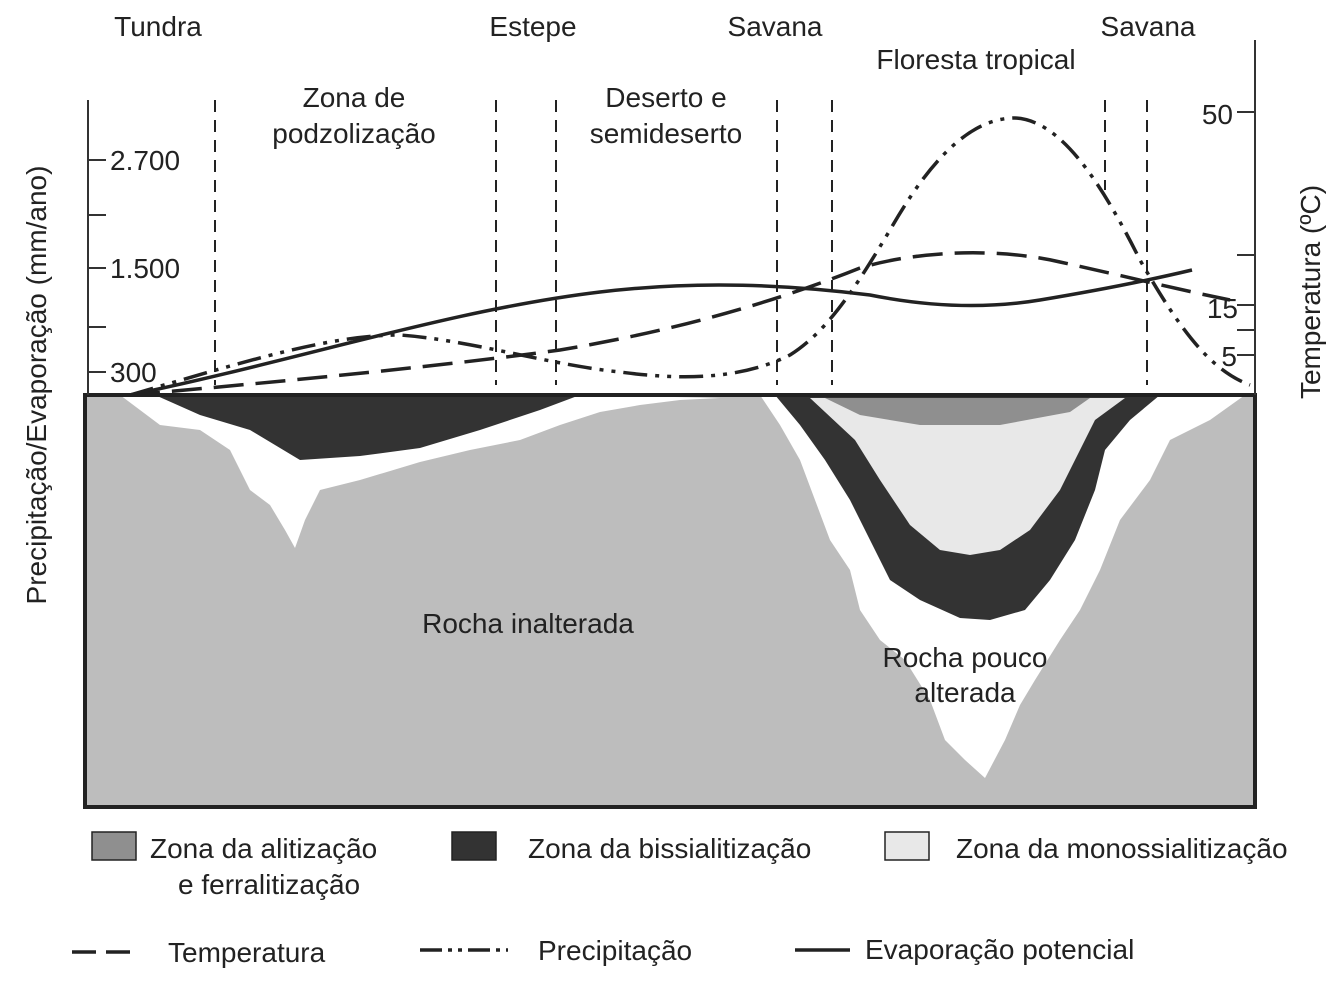 The height and width of the screenshot is (984, 1340). Describe the element at coordinates (354, 97) in the screenshot. I see `zone-label: Zona de` at that location.